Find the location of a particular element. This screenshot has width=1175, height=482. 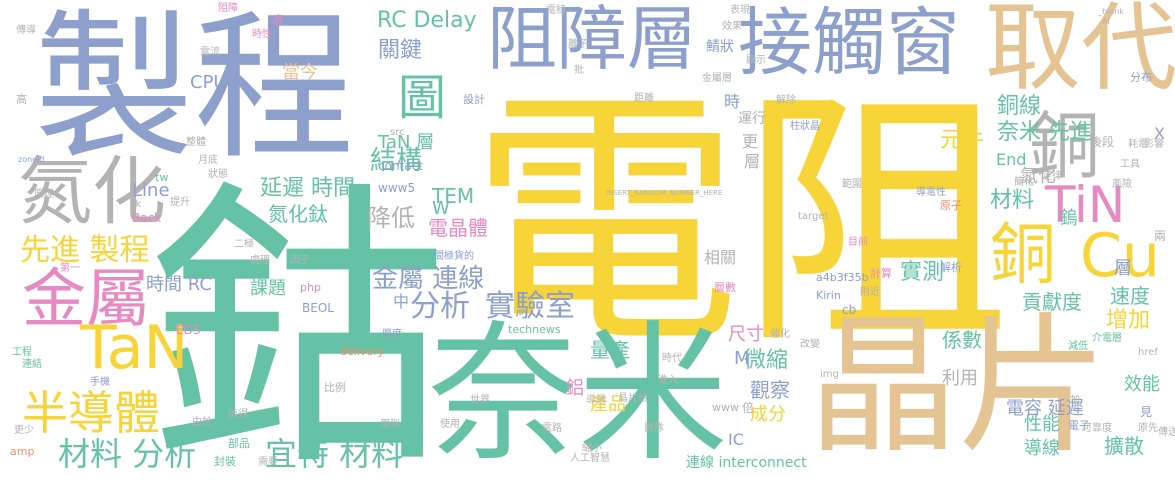

word-danhua: 氮化 is located at coordinates (92, 192).